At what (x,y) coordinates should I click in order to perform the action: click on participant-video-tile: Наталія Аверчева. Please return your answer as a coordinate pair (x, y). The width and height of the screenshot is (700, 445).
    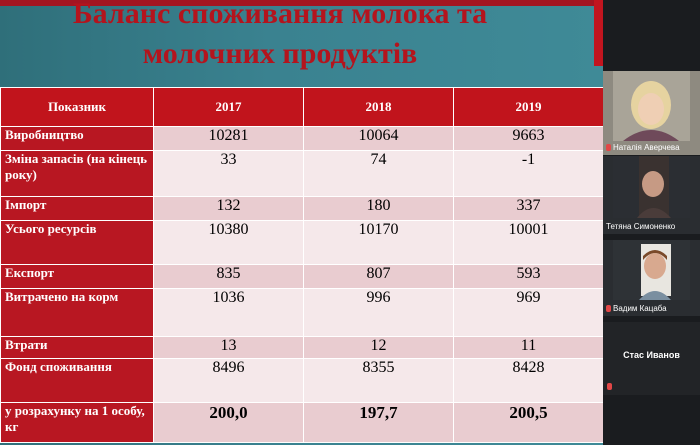
    Looking at the image, I should click on (651, 113).